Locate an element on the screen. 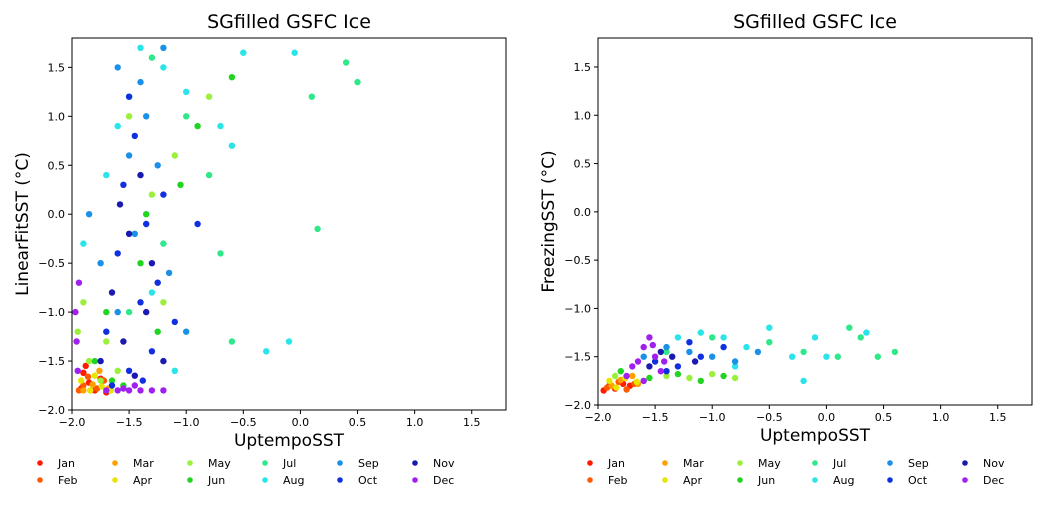  legend-item-nov: Nov is located at coordinates (983, 463).